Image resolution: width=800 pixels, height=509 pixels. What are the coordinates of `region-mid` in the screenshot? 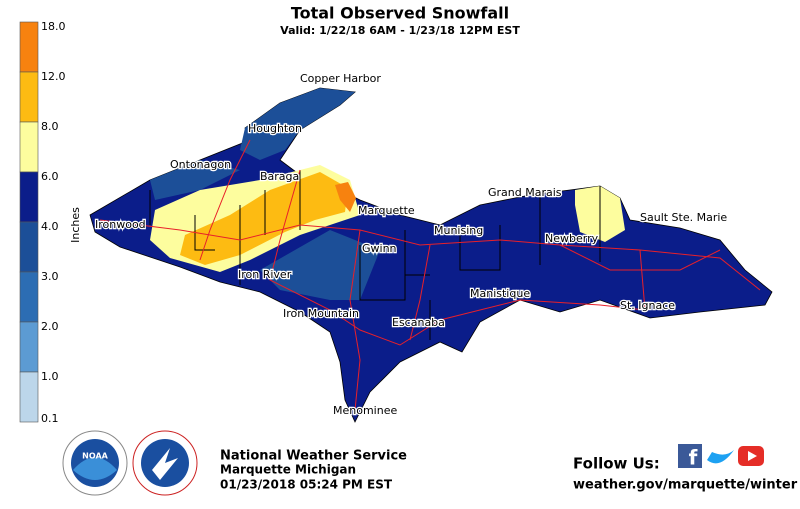 It's located at (265, 194).